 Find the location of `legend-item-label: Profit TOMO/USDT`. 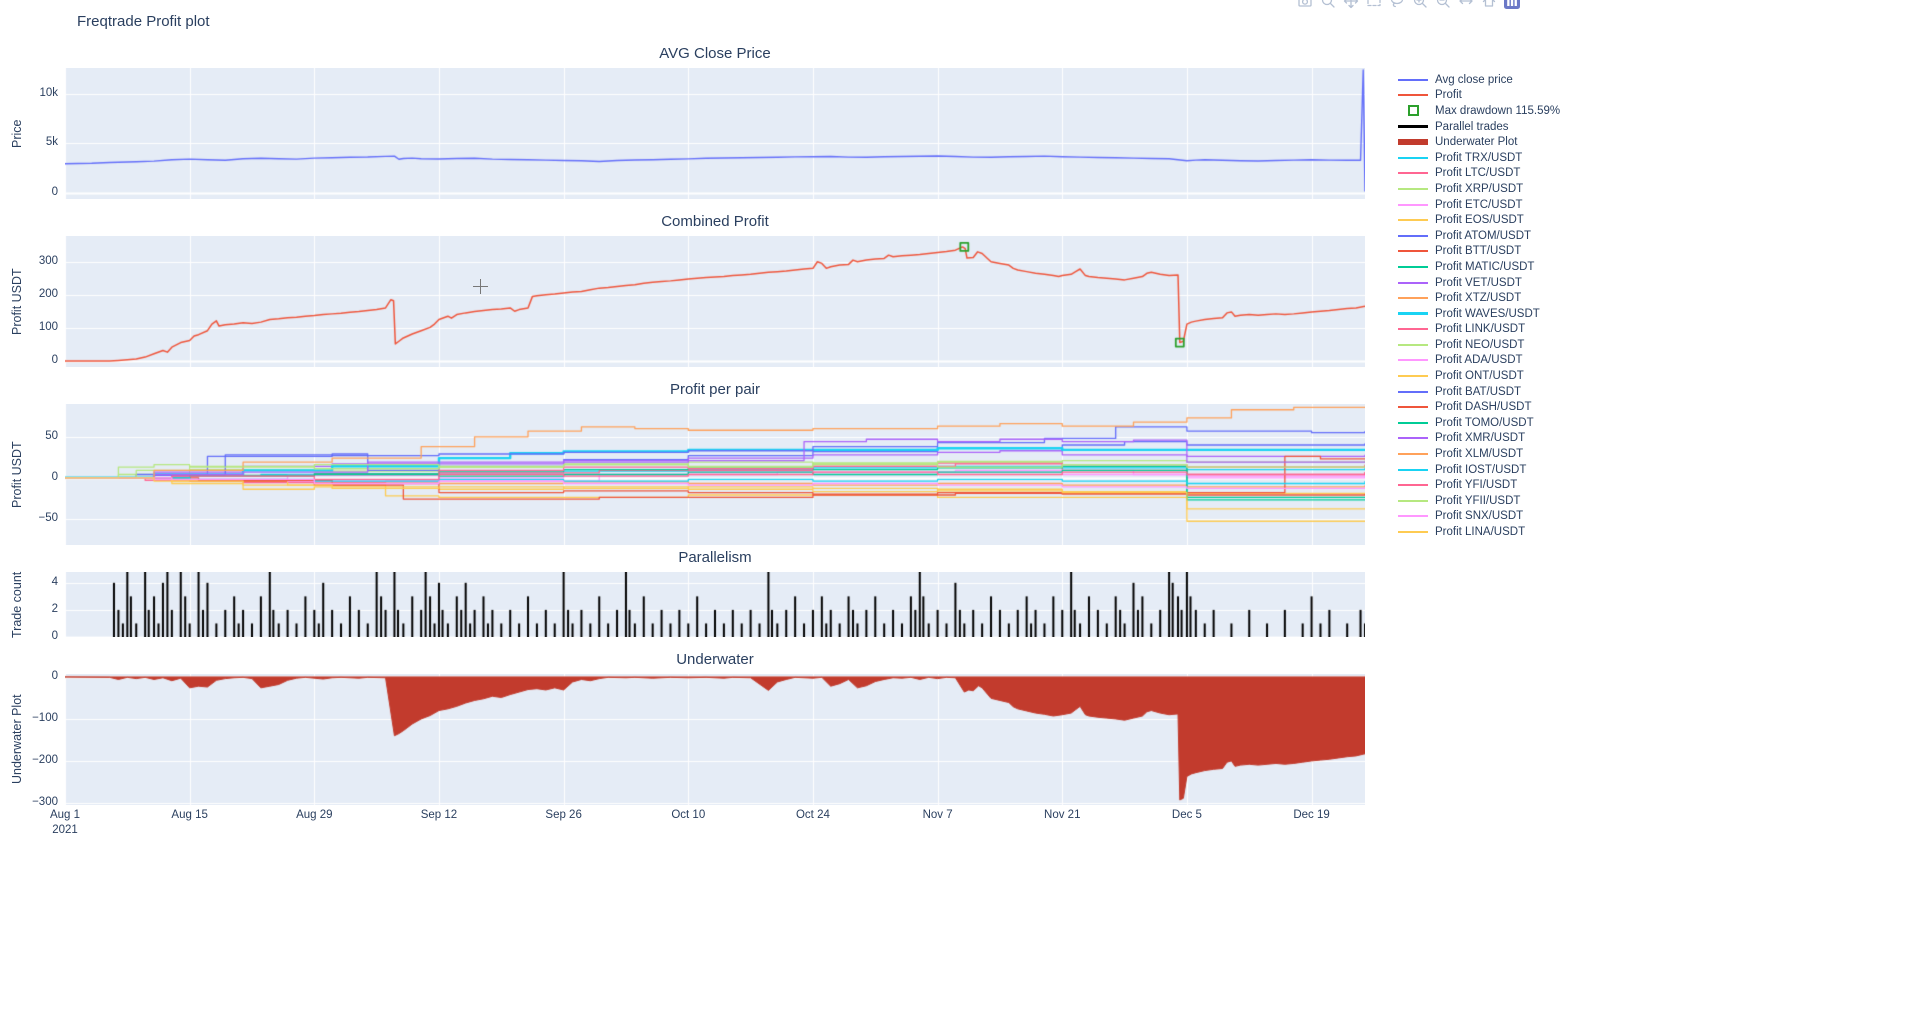

legend-item-label: Profit TOMO/USDT is located at coordinates (1484, 422).